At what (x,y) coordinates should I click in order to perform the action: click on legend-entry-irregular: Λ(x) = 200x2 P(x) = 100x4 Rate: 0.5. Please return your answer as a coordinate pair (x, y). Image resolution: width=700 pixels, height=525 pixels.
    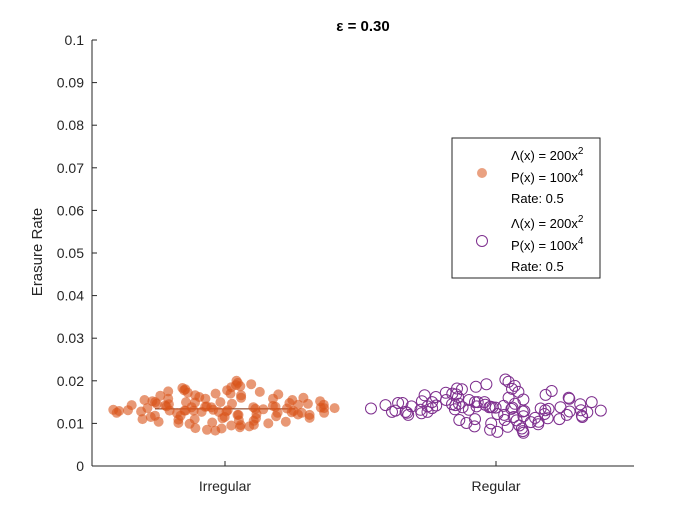
    Looking at the image, I should click on (530, 176).